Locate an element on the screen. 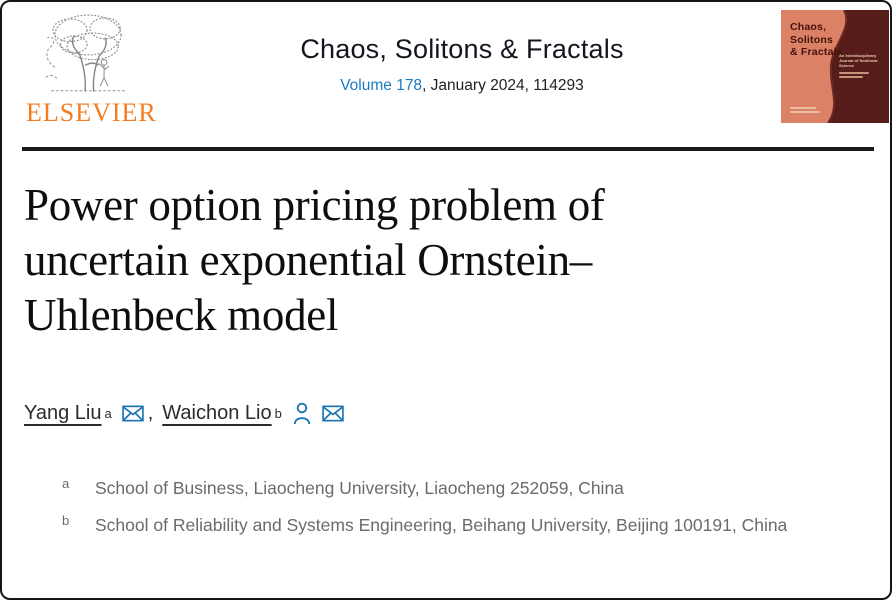 The height and width of the screenshot is (600, 892). article-title-line: Uhlenbeck model is located at coordinates (181, 315).